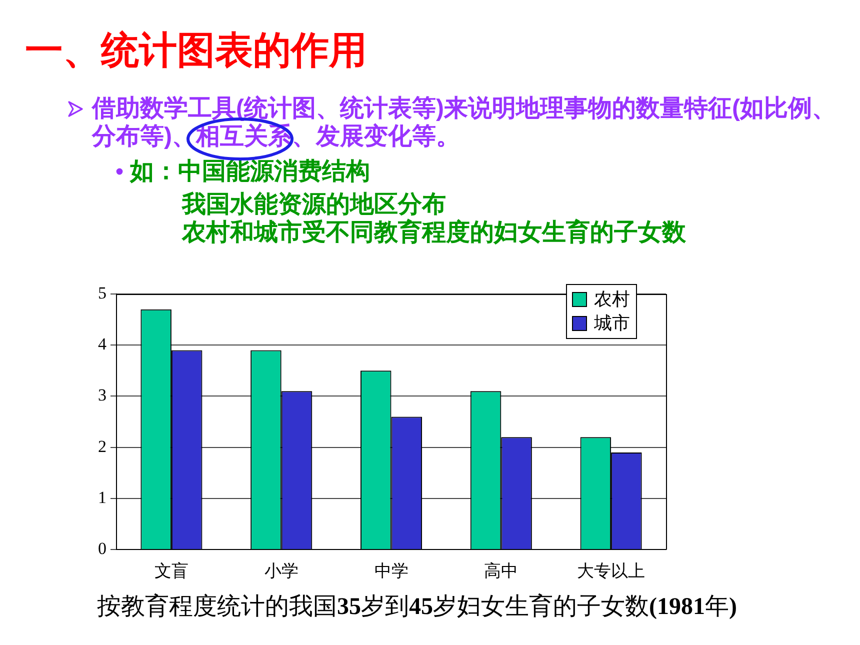 The width and height of the screenshot is (860, 645). I want to click on text: 如：中国能源消费结构, so click(250, 172).